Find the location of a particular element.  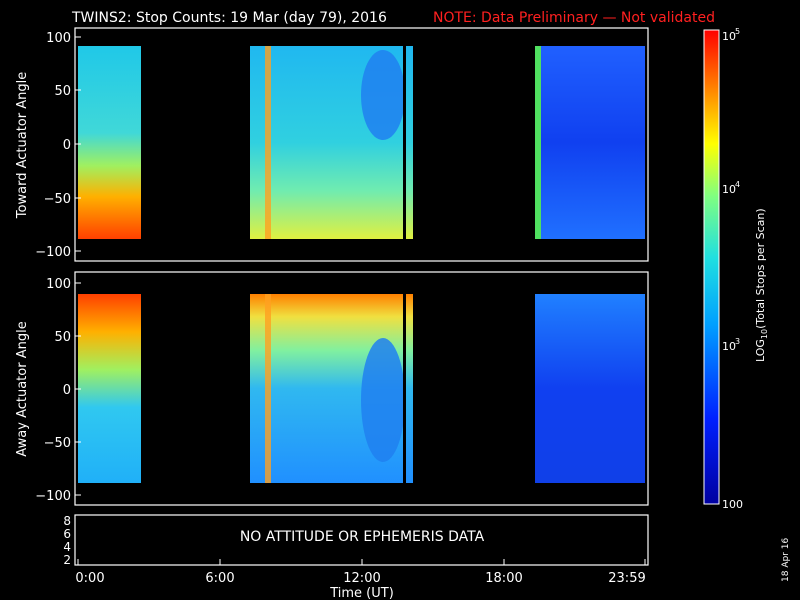

upper-ytick-50: 50 is located at coordinates (67, 91).